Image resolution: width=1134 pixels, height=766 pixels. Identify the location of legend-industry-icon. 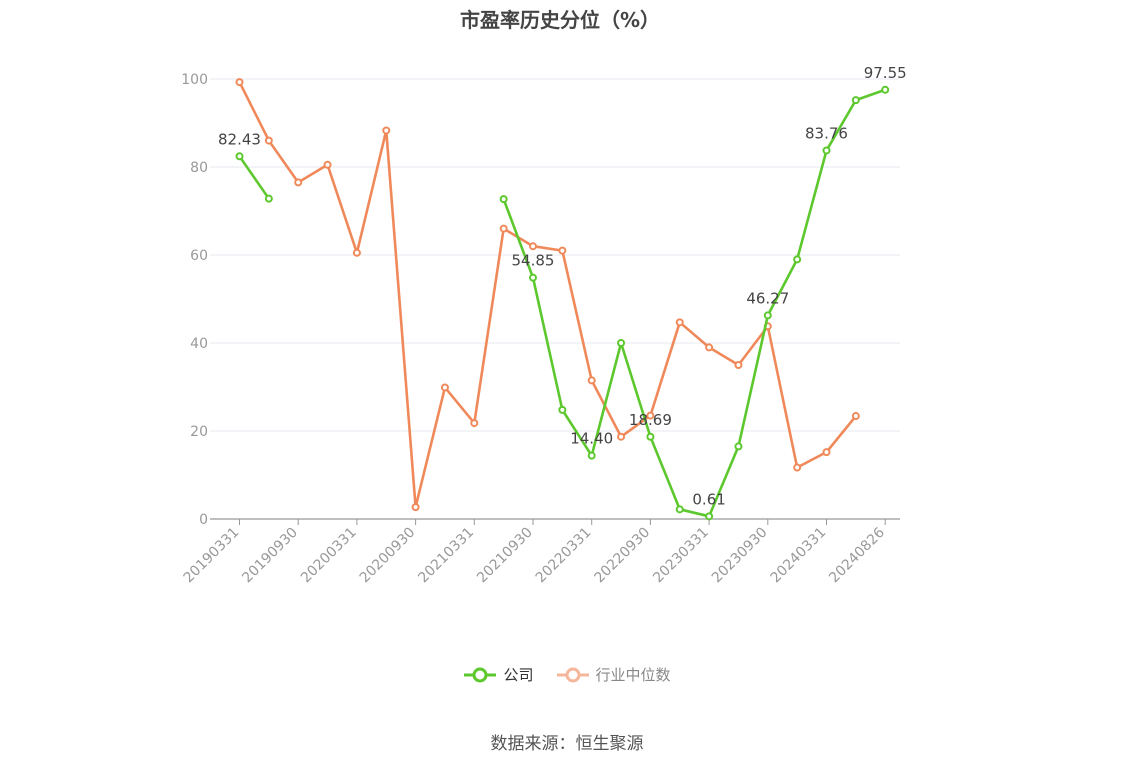
(572, 674).